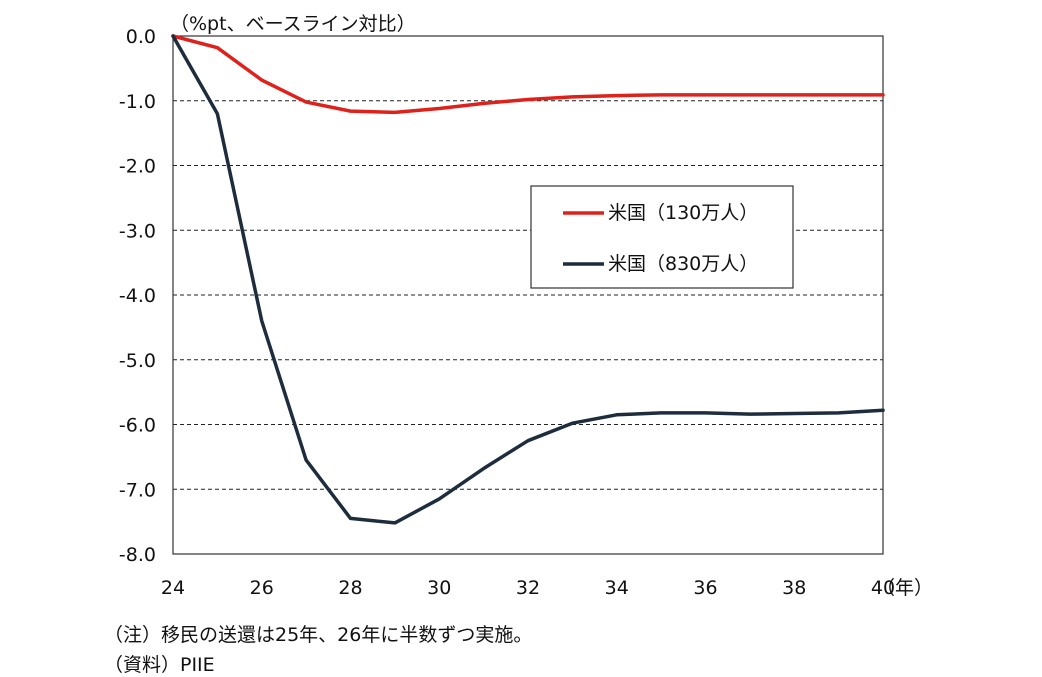  I want to click on y-tick-label: -3.0, so click(137, 231).